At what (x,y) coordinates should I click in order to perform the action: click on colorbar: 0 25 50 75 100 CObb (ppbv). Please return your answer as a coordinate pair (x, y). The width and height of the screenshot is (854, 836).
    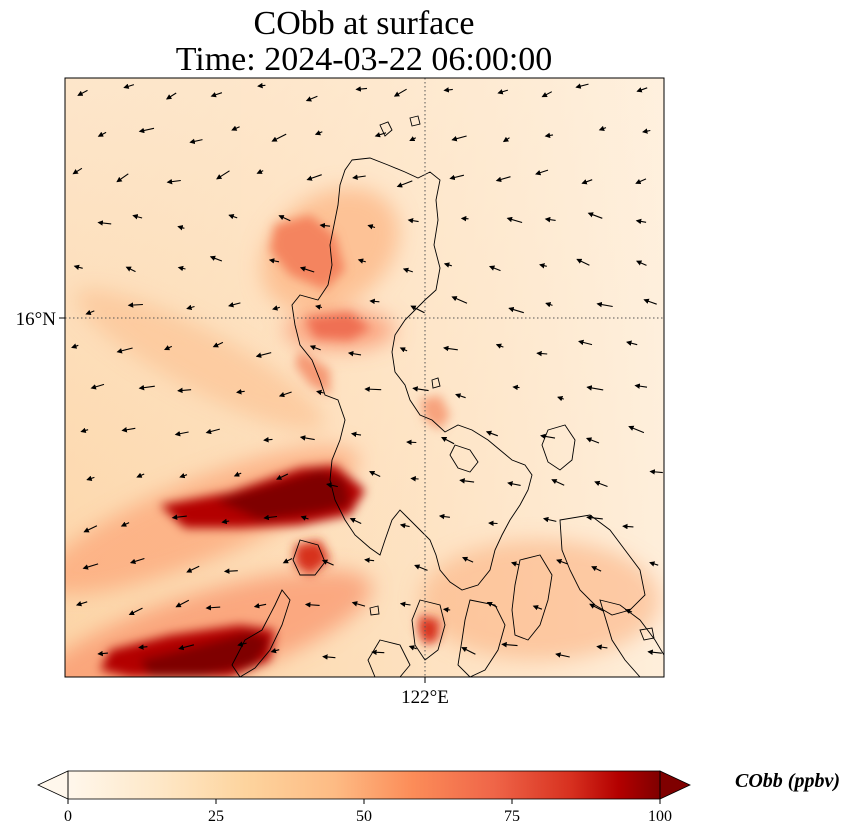
    Looking at the image, I should click on (438, 797).